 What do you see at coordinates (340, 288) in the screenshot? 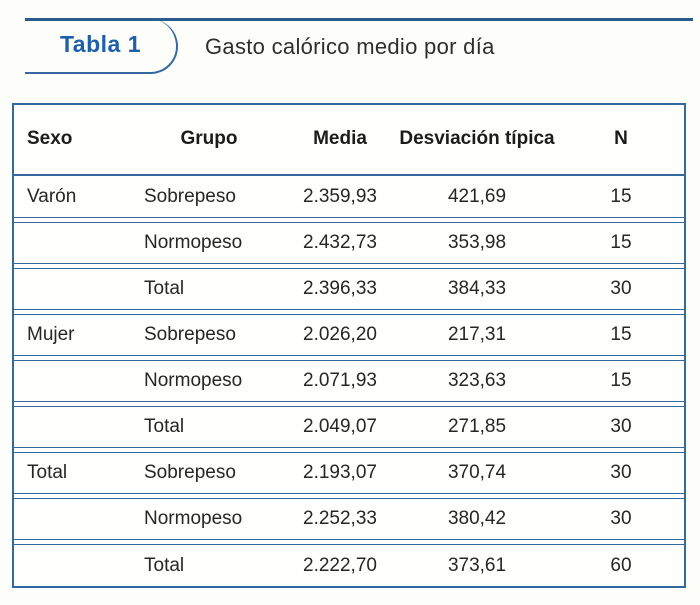
I see `cell-media: 2.396,33` at bounding box center [340, 288].